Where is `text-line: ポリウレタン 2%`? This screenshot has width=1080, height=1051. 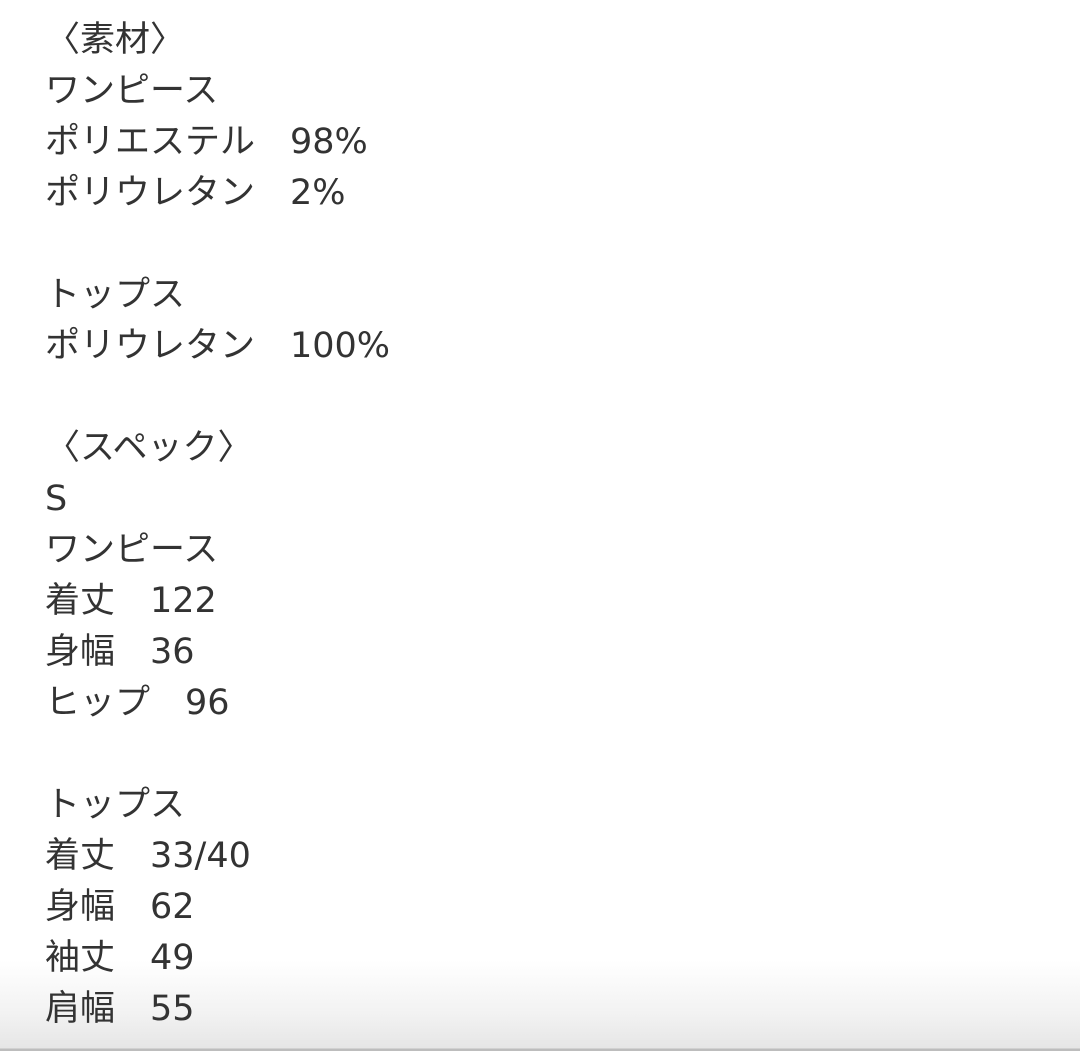
text-line: ポリウレタン 2% is located at coordinates (195, 193).